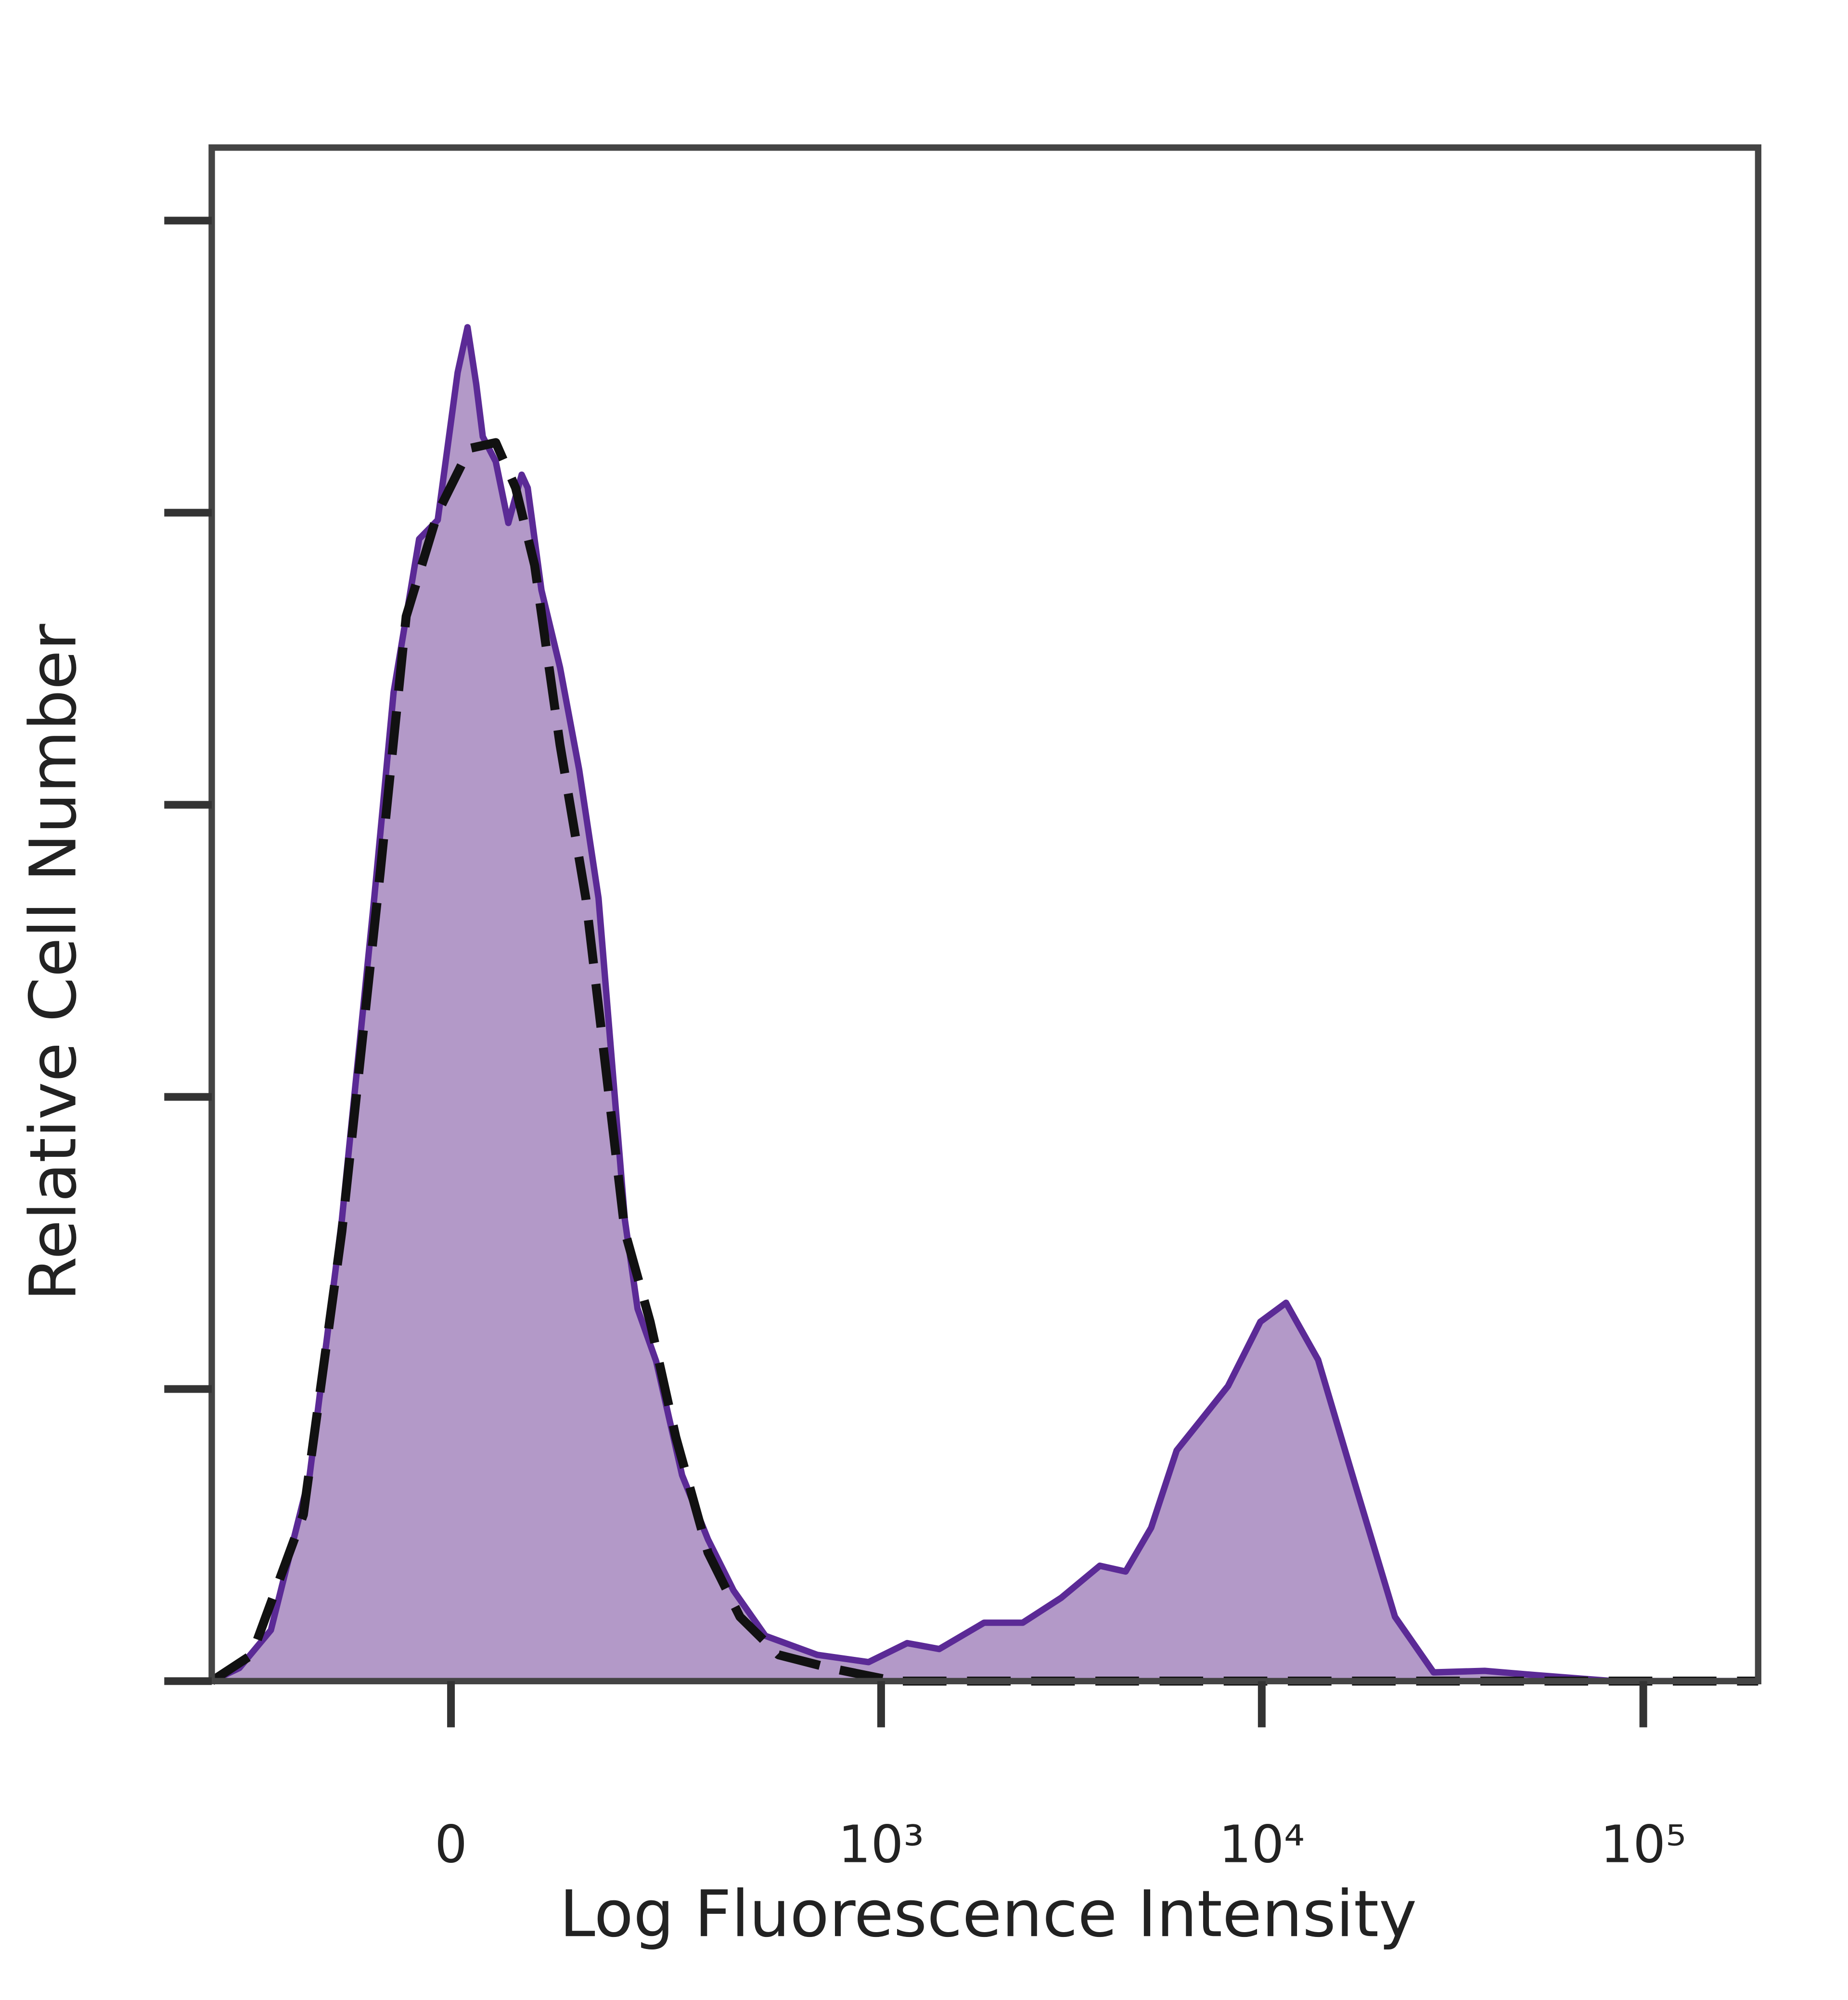 Image resolution: width=1848 pixels, height=2000 pixels. I want to click on x-tick-label: 10³, so click(881, 1844).